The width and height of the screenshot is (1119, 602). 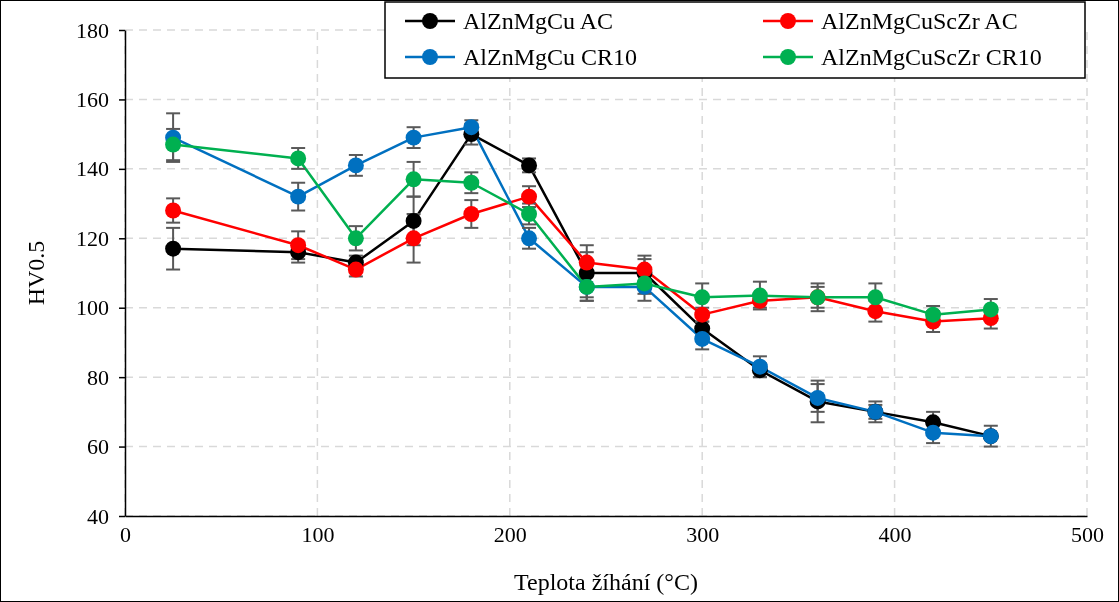 What do you see at coordinates (98, 377) in the screenshot?
I see `y-tick-label: 80` at bounding box center [98, 377].